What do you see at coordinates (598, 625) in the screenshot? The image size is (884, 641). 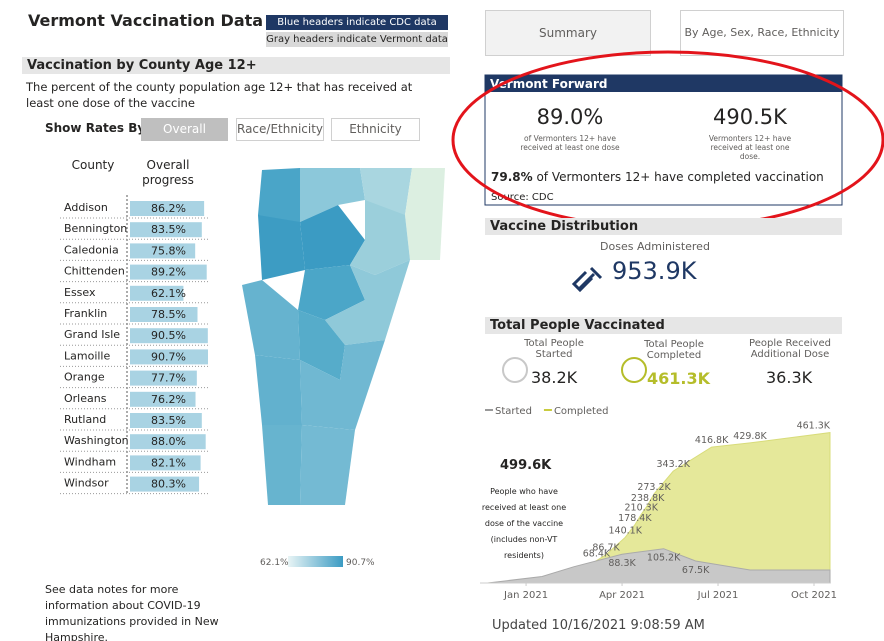 I see `updated: Updated 10/16/2021 9:08:59 AM` at bounding box center [598, 625].